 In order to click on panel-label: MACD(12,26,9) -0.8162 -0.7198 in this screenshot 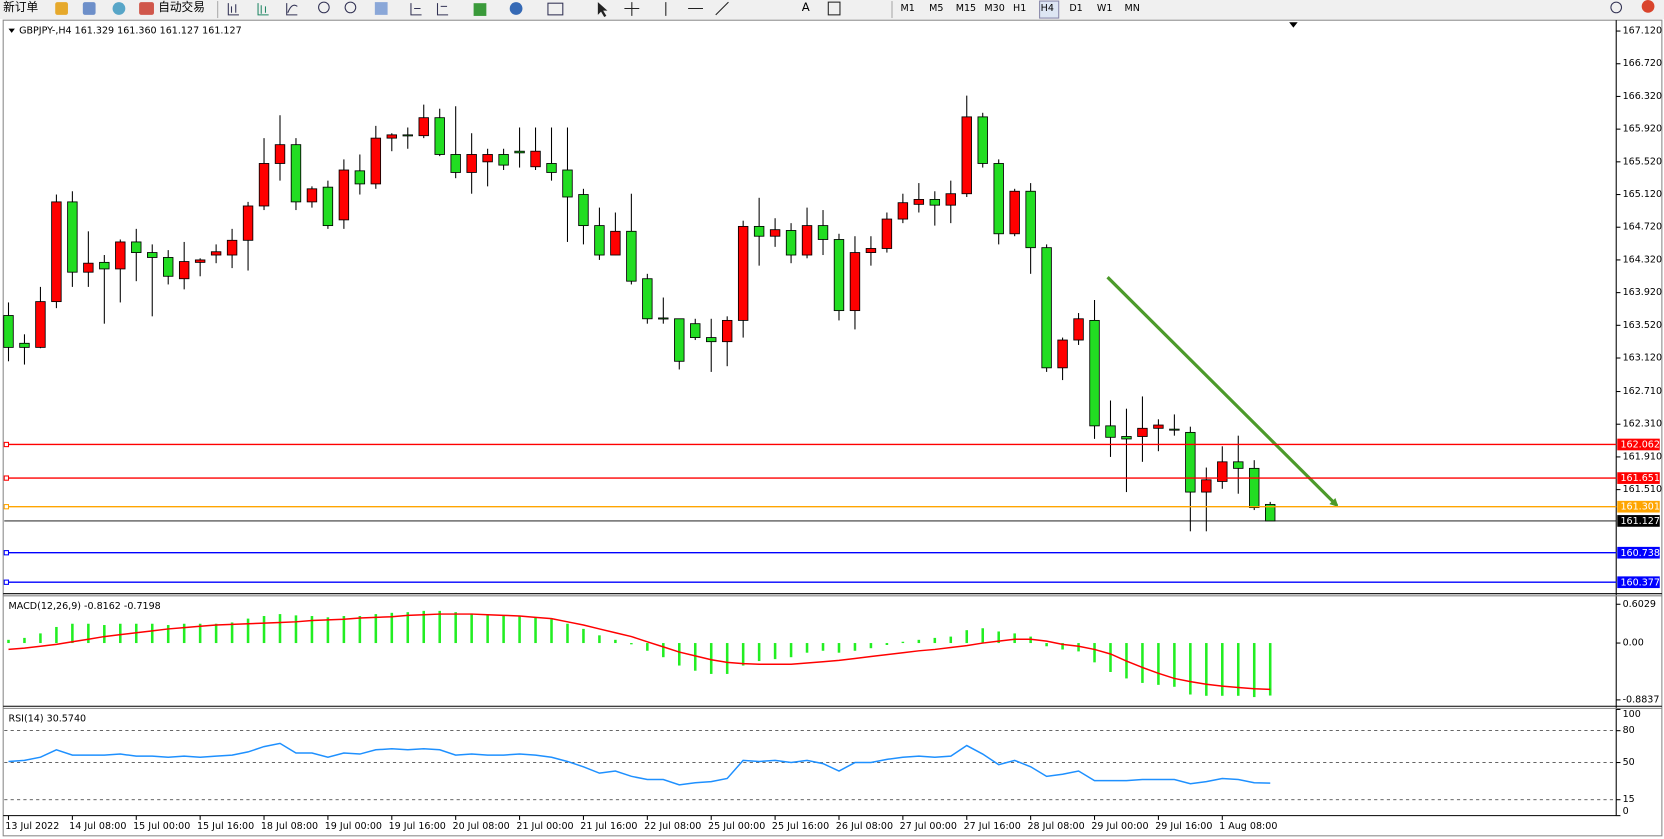, I will do `click(84, 606)`.